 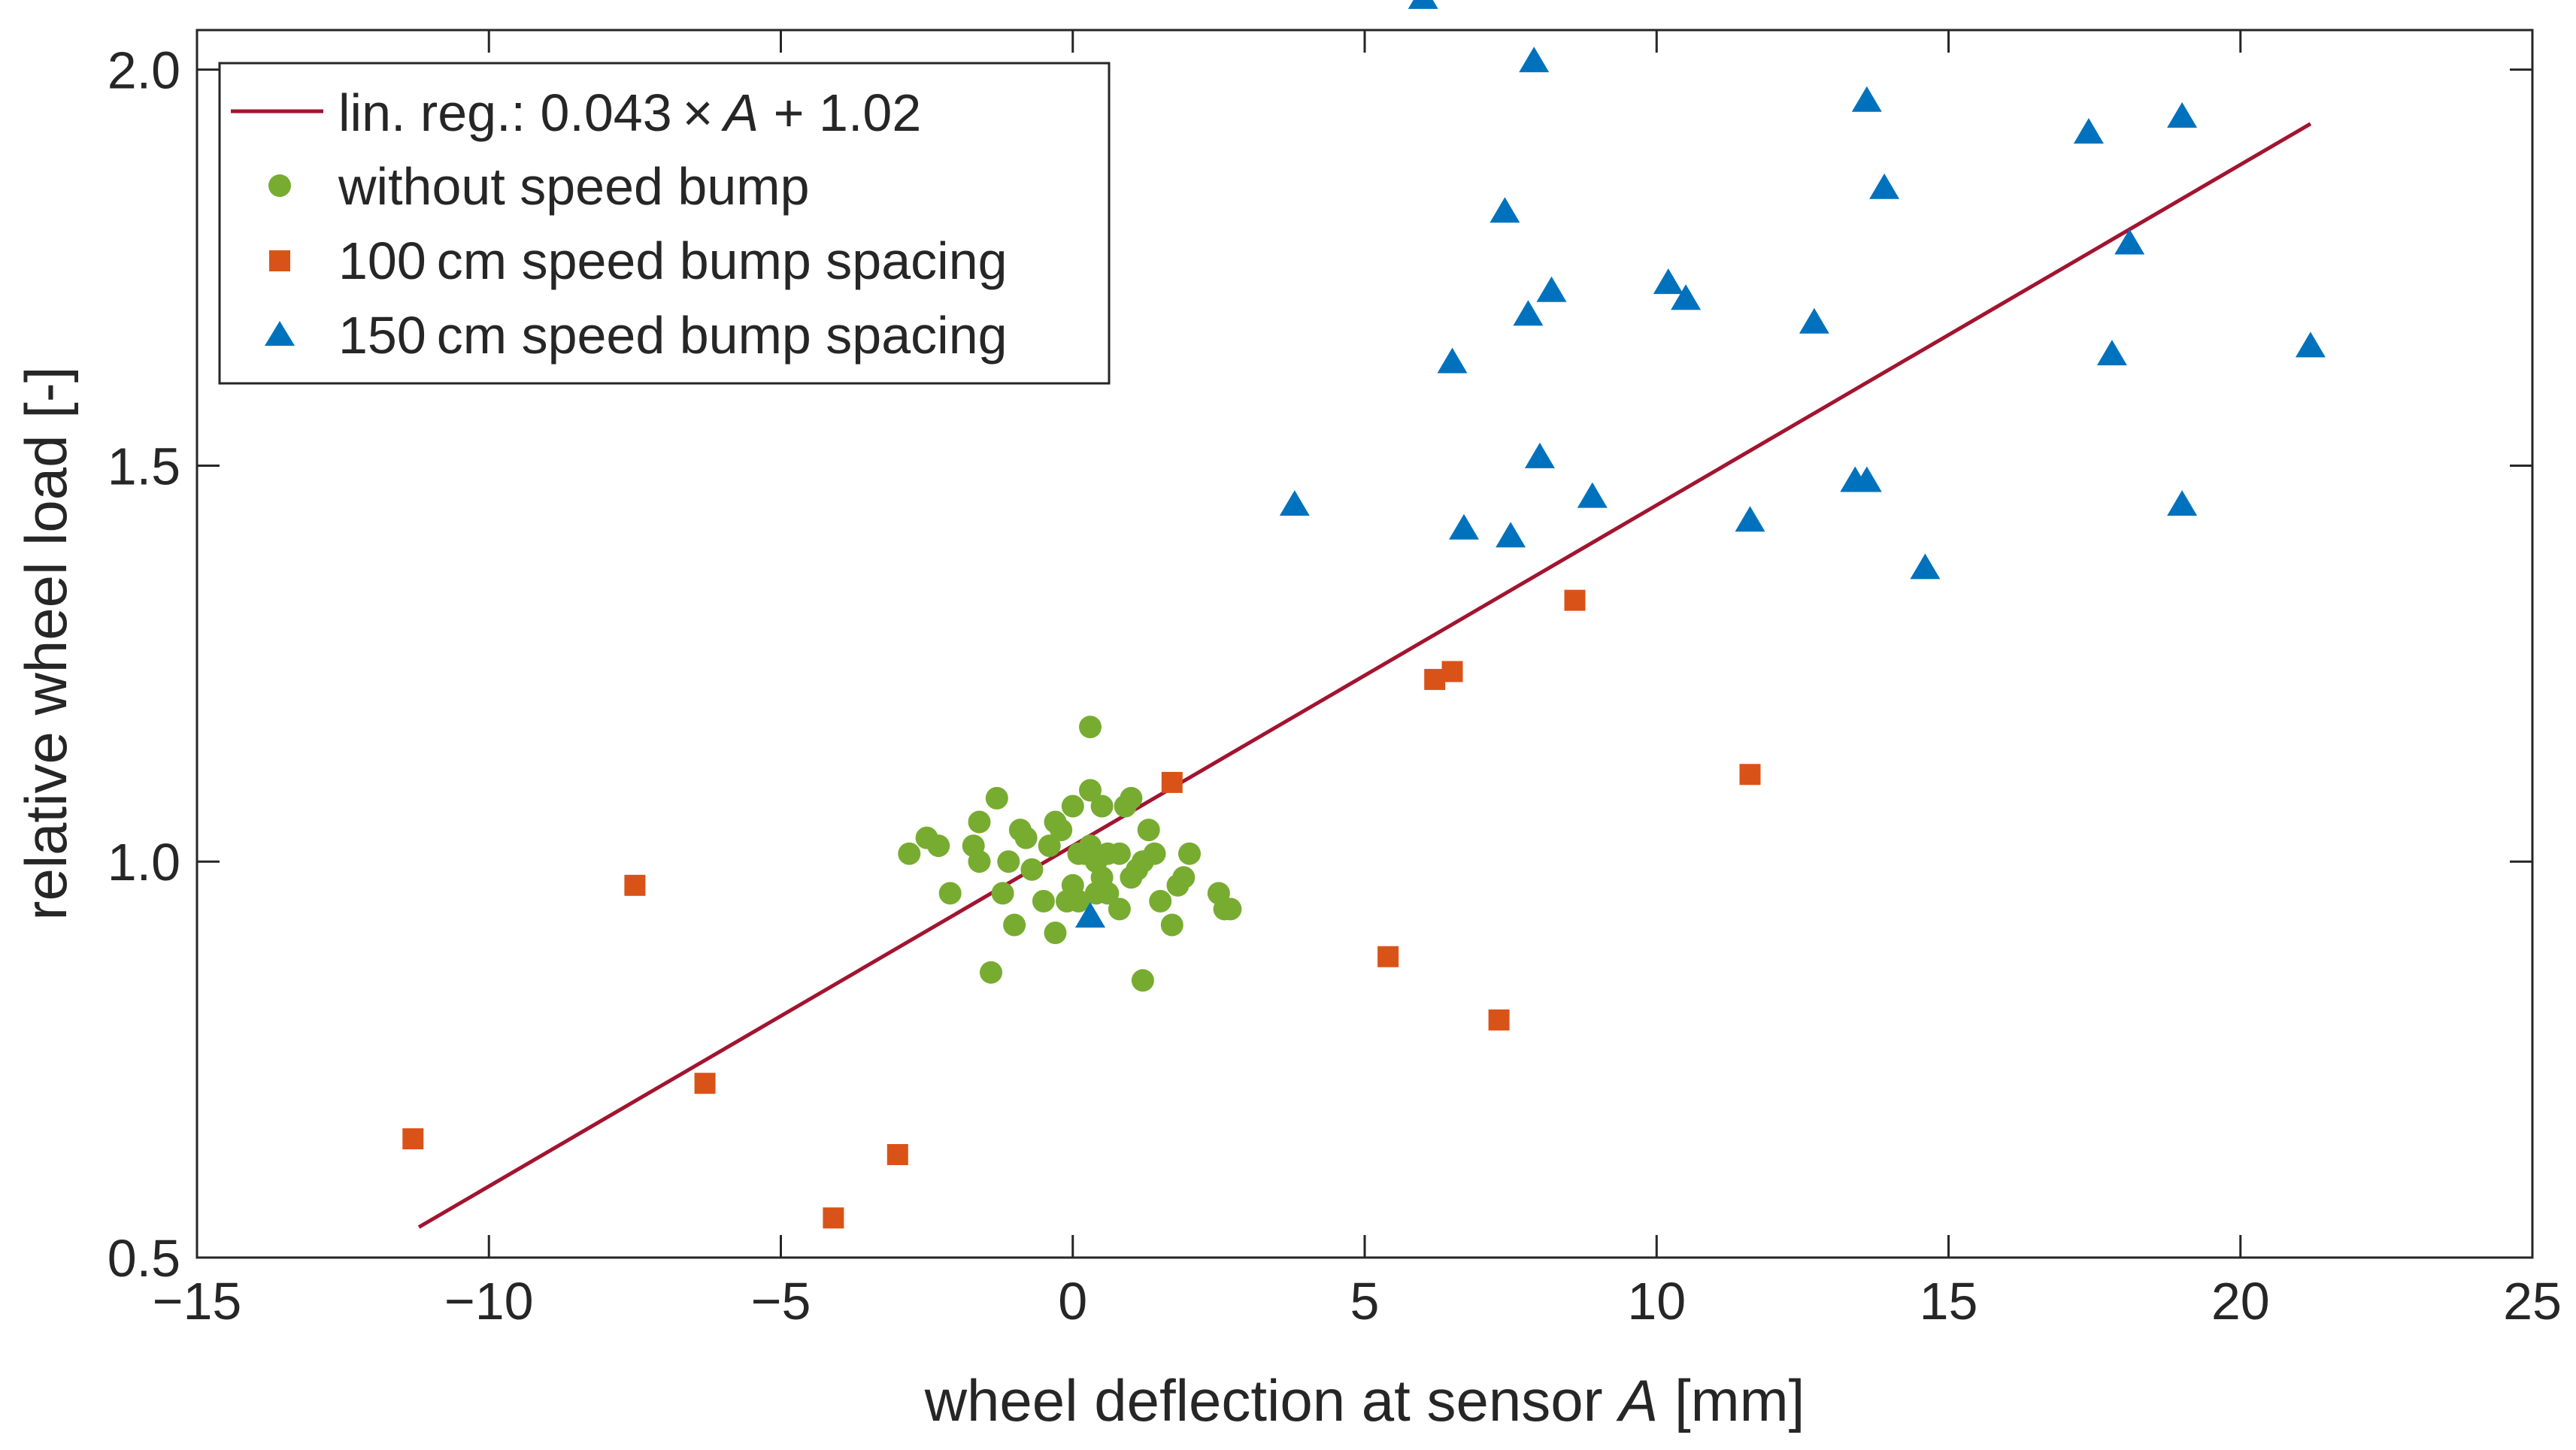 I want to click on legend-entry-series-1: 100 cm speed bump spacing, so click(x=638, y=261).